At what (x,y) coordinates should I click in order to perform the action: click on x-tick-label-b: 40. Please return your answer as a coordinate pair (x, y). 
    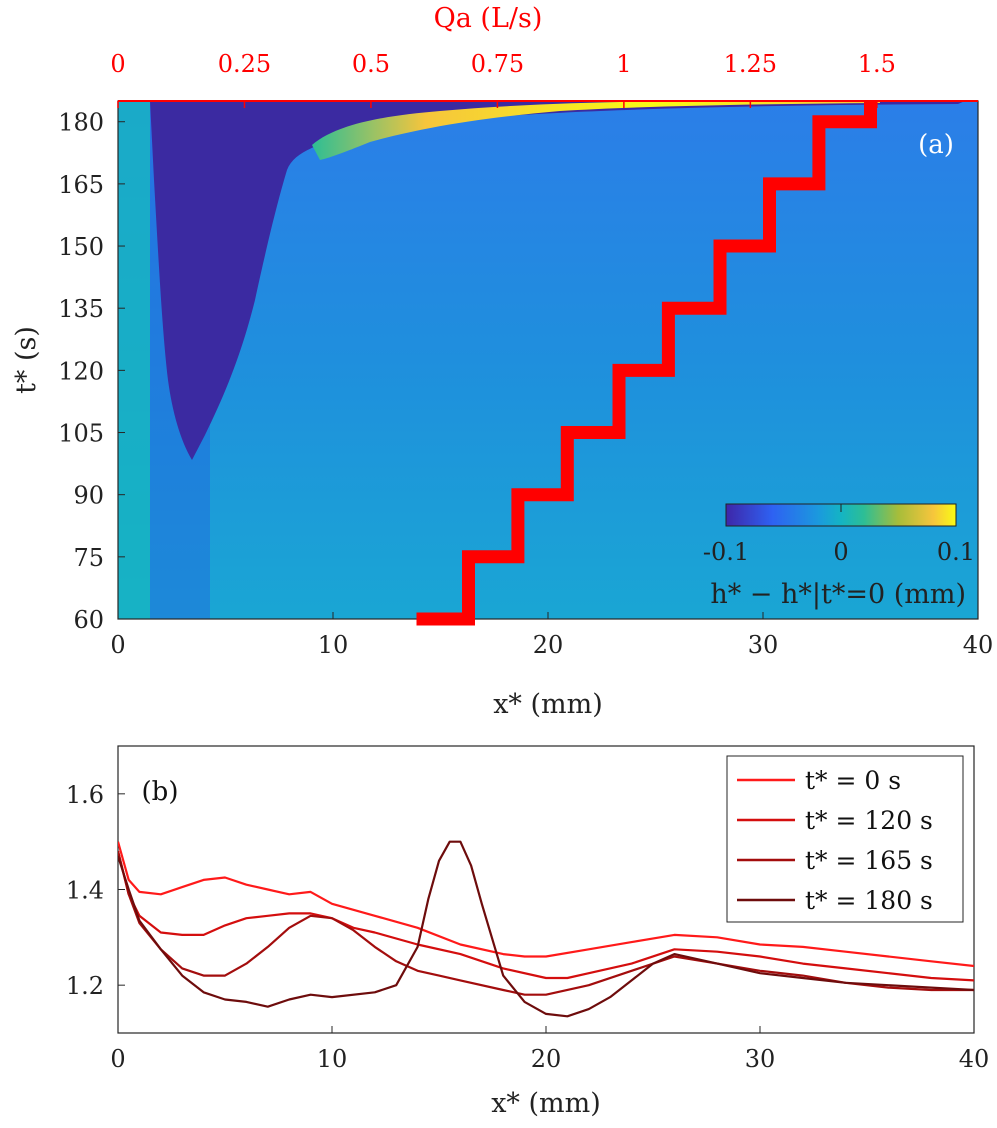
    Looking at the image, I should click on (974, 1059).